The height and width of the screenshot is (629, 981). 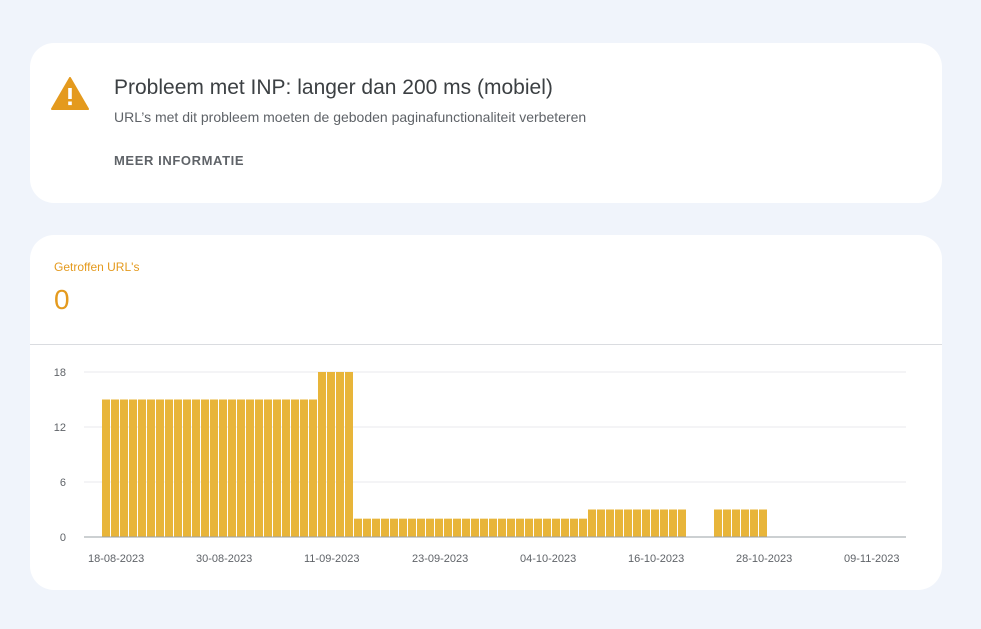 What do you see at coordinates (63, 483) in the screenshot?
I see `y-tick-label: 6` at bounding box center [63, 483].